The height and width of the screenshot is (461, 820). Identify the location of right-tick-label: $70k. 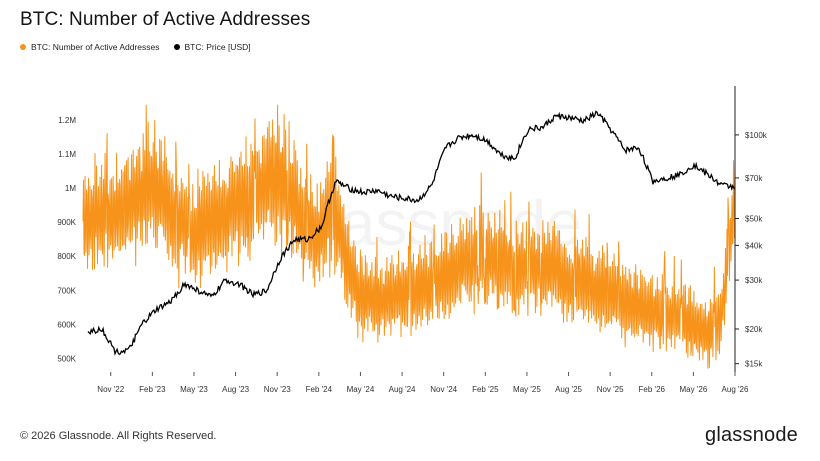
(754, 178).